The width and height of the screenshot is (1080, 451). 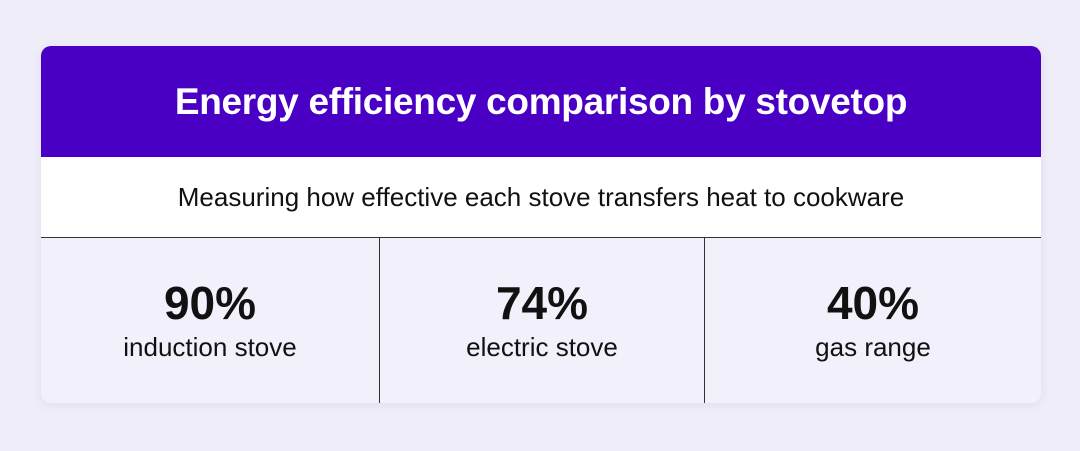 What do you see at coordinates (542, 347) in the screenshot?
I see `stat-label: electric stove` at bounding box center [542, 347].